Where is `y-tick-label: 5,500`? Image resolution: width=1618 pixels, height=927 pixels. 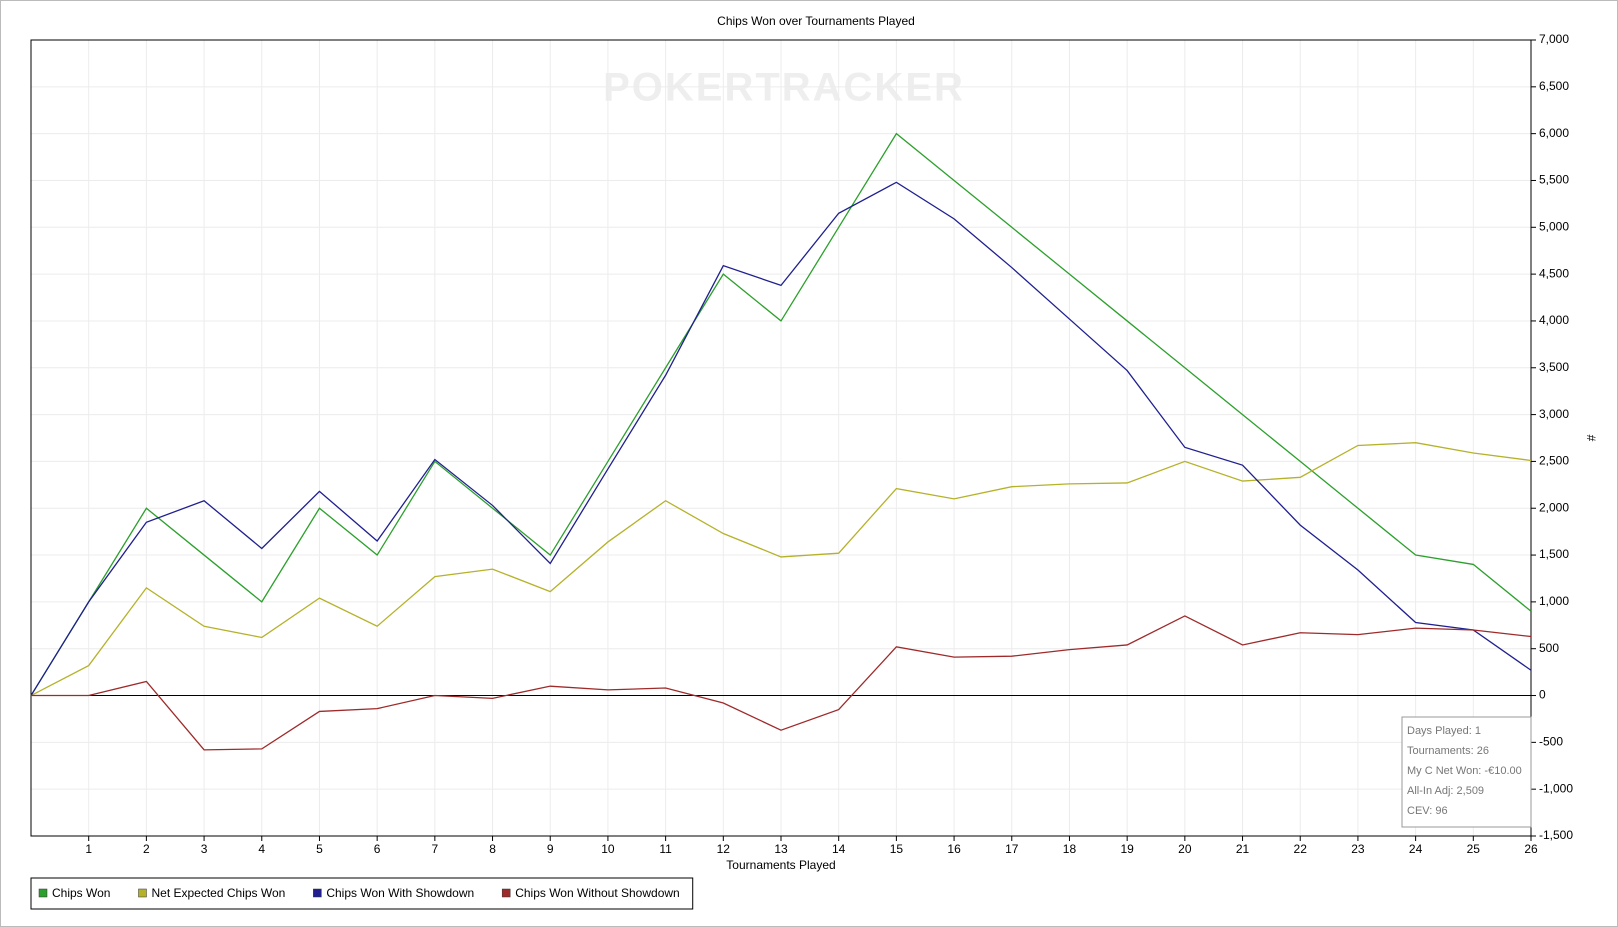 y-tick-label: 5,500 is located at coordinates (1554, 180).